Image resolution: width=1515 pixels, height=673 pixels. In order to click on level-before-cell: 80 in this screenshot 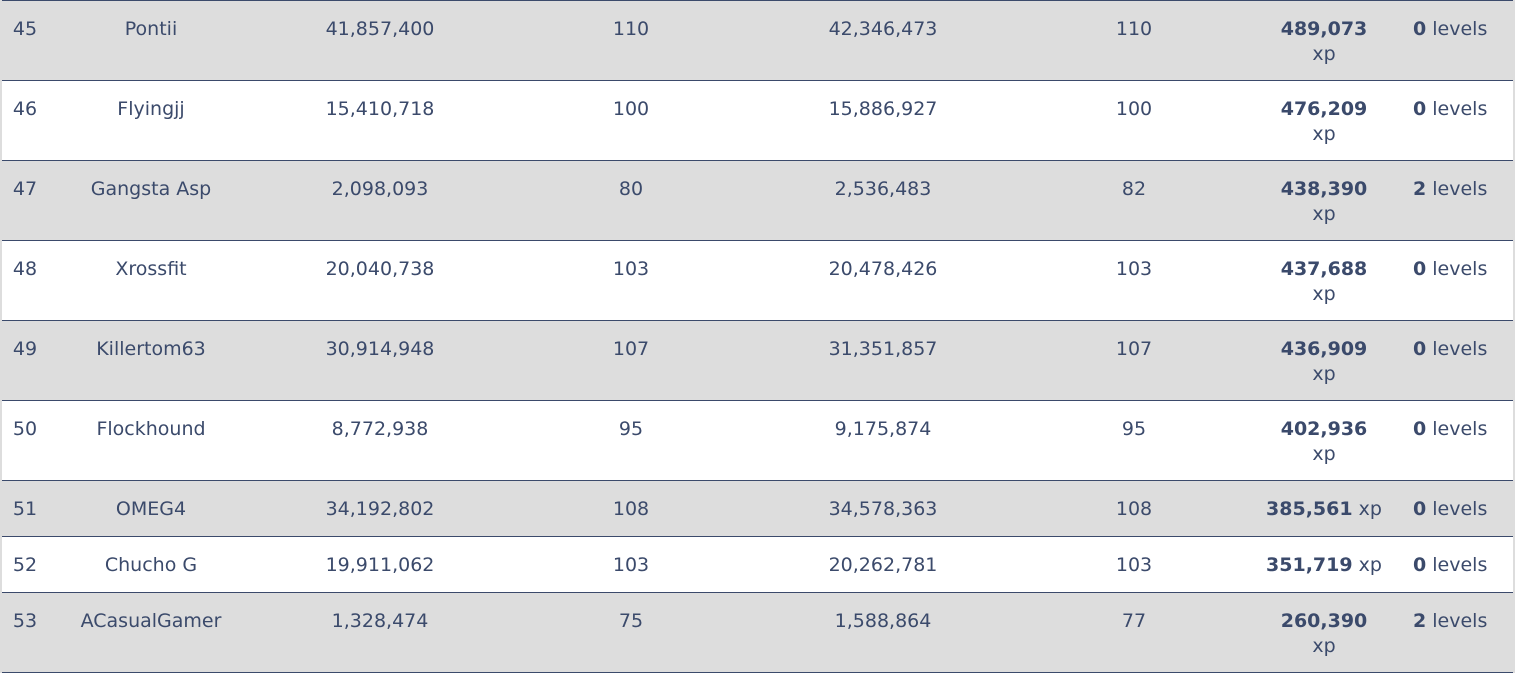, I will do `click(631, 189)`.